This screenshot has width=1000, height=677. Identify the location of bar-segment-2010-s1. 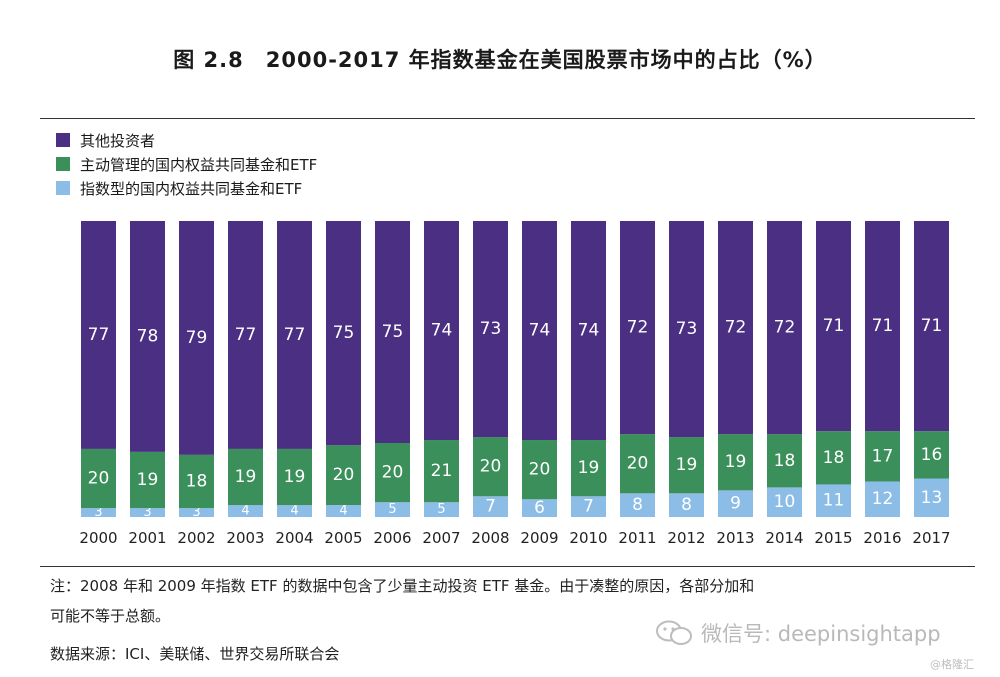
(588, 468).